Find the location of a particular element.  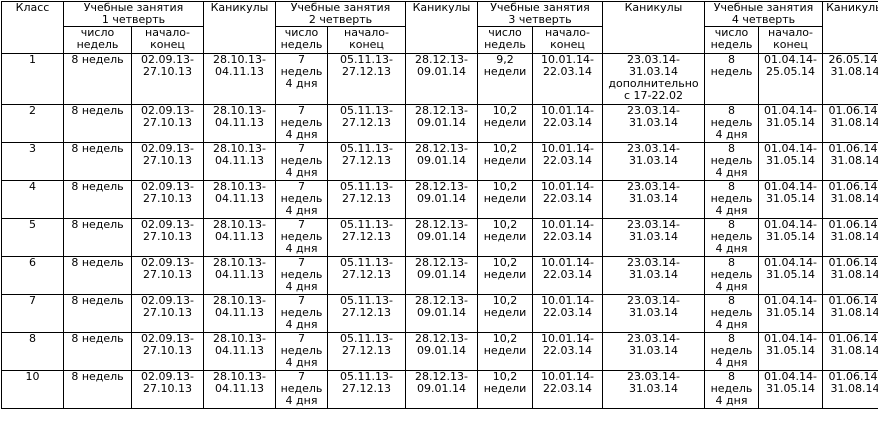

subheader-range-q1: начало-конец is located at coordinates (167, 40).